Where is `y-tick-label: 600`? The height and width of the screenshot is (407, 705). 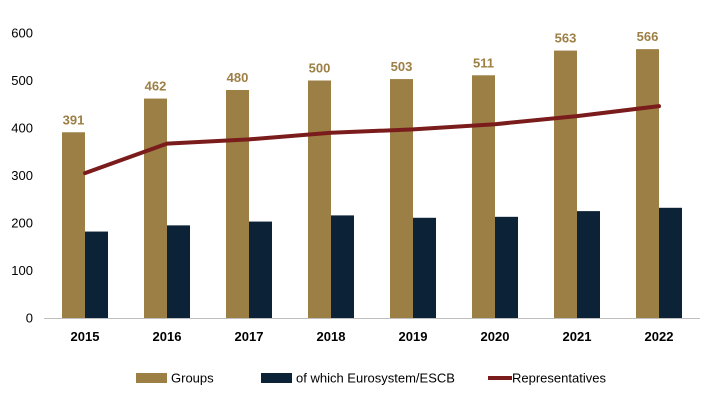
y-tick-label: 600 is located at coordinates (22, 33).